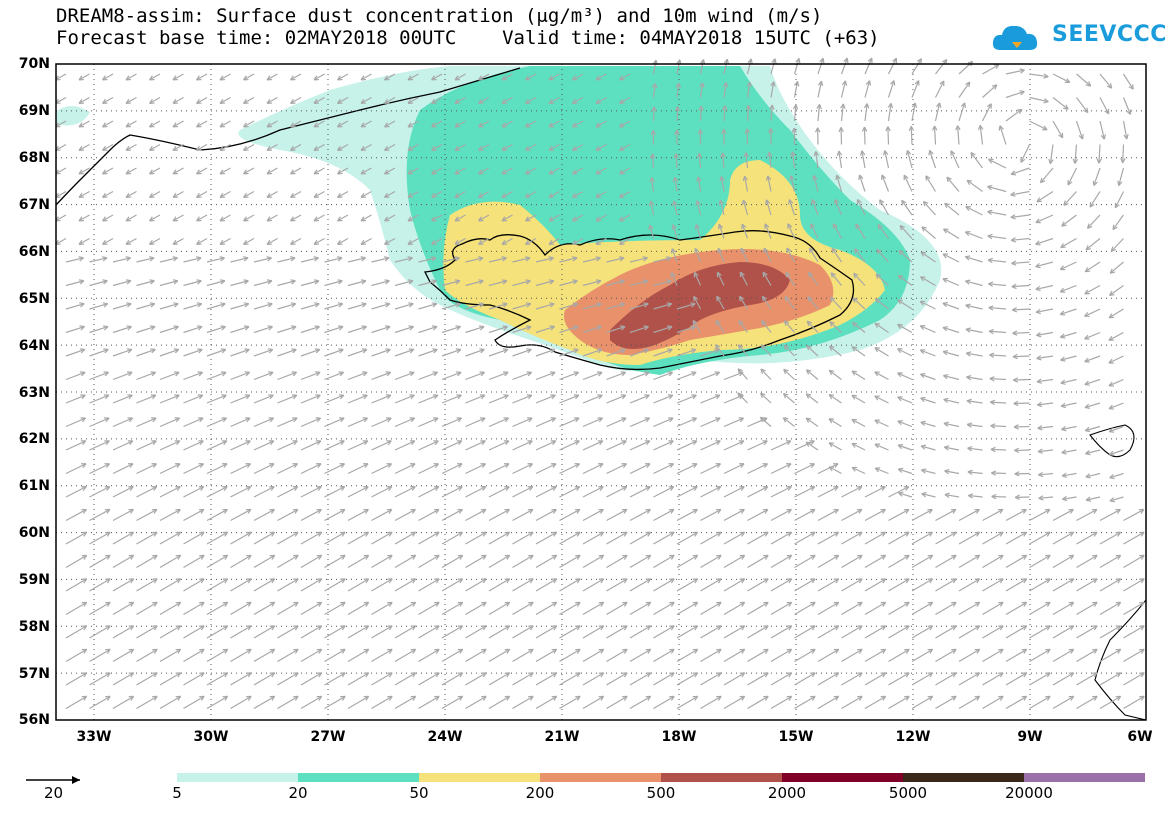  What do you see at coordinates (796, 737) in the screenshot?
I see `lon-label: 15W` at bounding box center [796, 737].